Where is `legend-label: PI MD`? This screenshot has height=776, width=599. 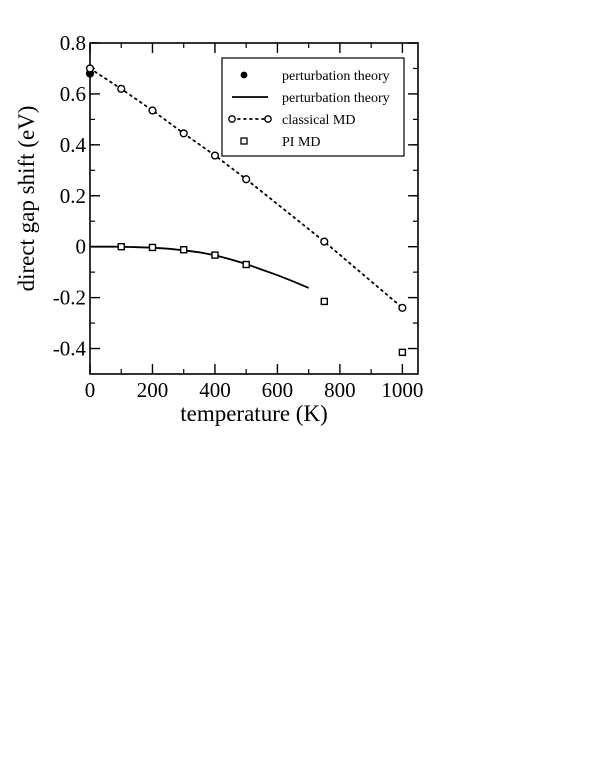
legend-label: PI MD is located at coordinates (301, 142).